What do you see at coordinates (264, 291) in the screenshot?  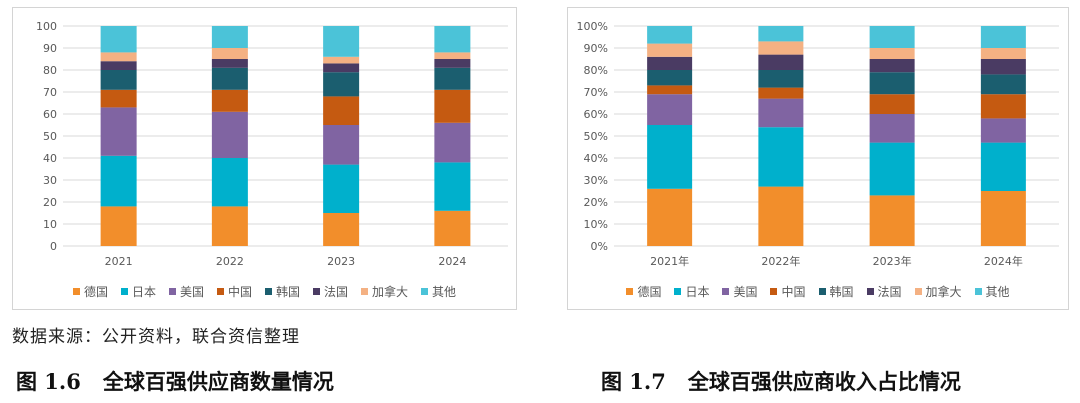 I see `supplier-count-legend: 德国 日本 美国 中国 韩国 法国 加拿大 其他` at bounding box center [264, 291].